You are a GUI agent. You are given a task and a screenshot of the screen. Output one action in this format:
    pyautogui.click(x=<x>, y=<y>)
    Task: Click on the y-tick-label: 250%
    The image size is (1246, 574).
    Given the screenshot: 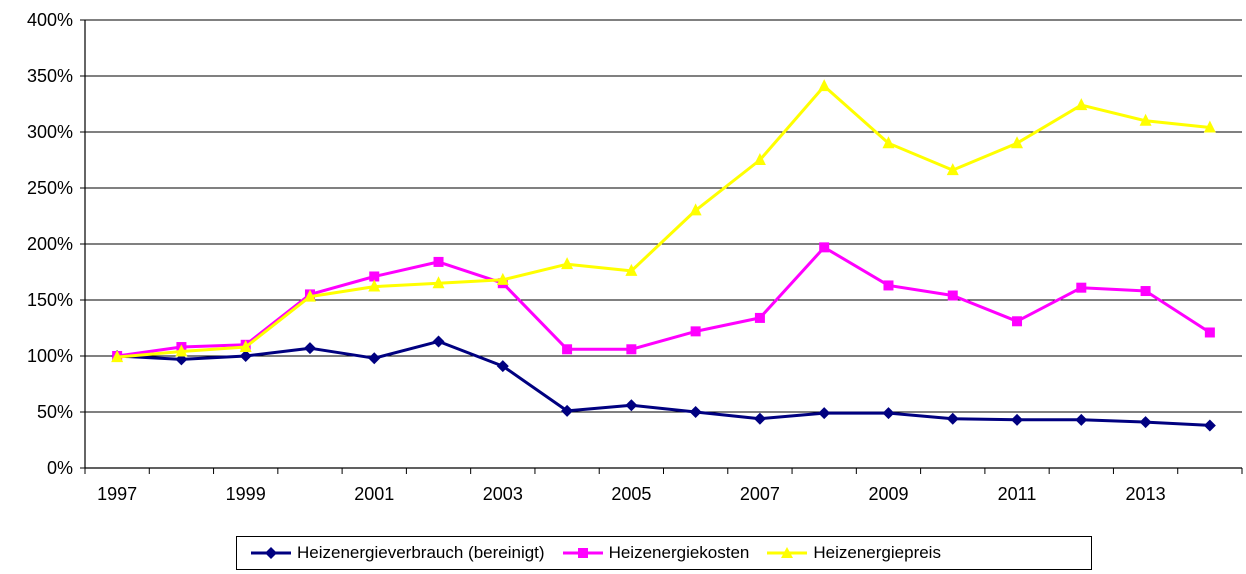 What is the action you would take?
    pyautogui.click(x=50, y=188)
    